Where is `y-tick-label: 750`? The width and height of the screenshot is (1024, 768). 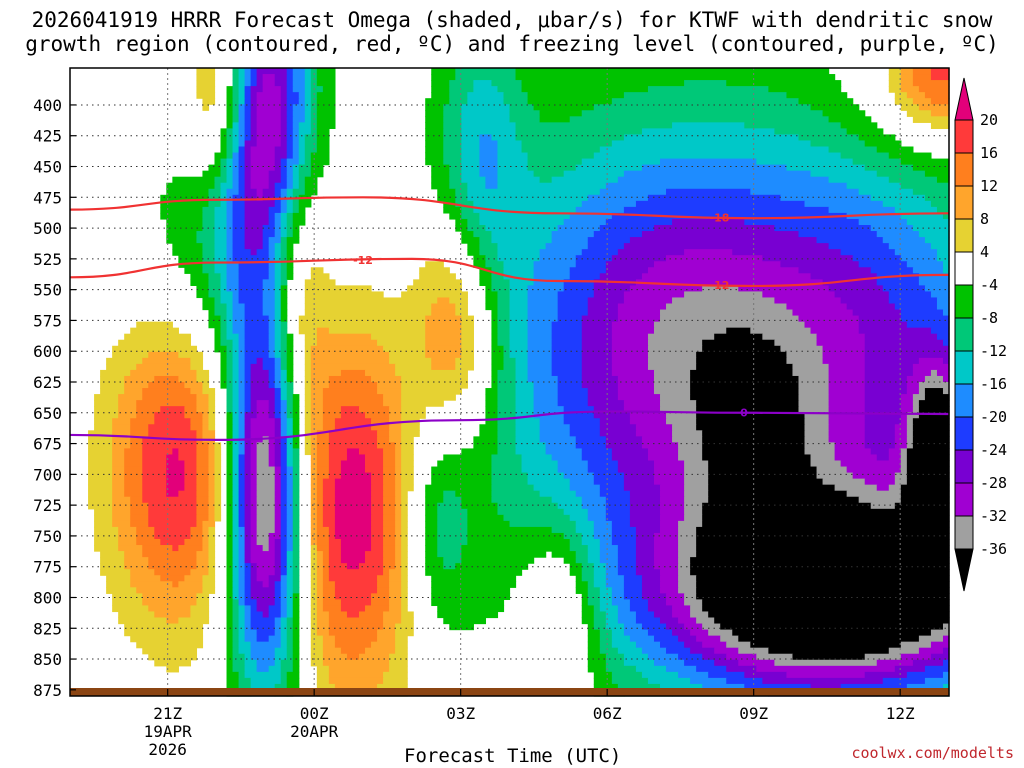
y-tick-label: 750 is located at coordinates (47, 536).